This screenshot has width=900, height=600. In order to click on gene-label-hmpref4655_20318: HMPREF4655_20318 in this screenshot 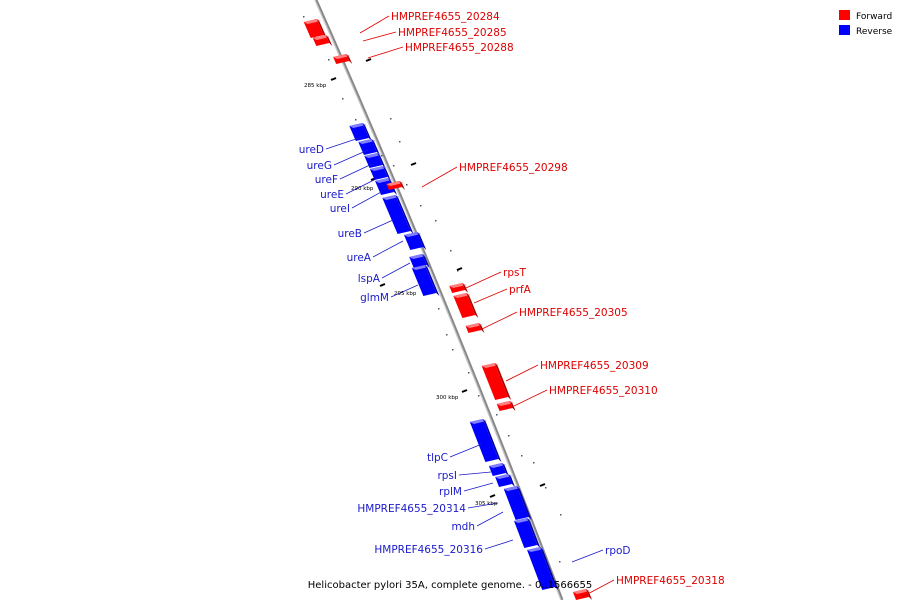, I will do `click(670, 581)`.